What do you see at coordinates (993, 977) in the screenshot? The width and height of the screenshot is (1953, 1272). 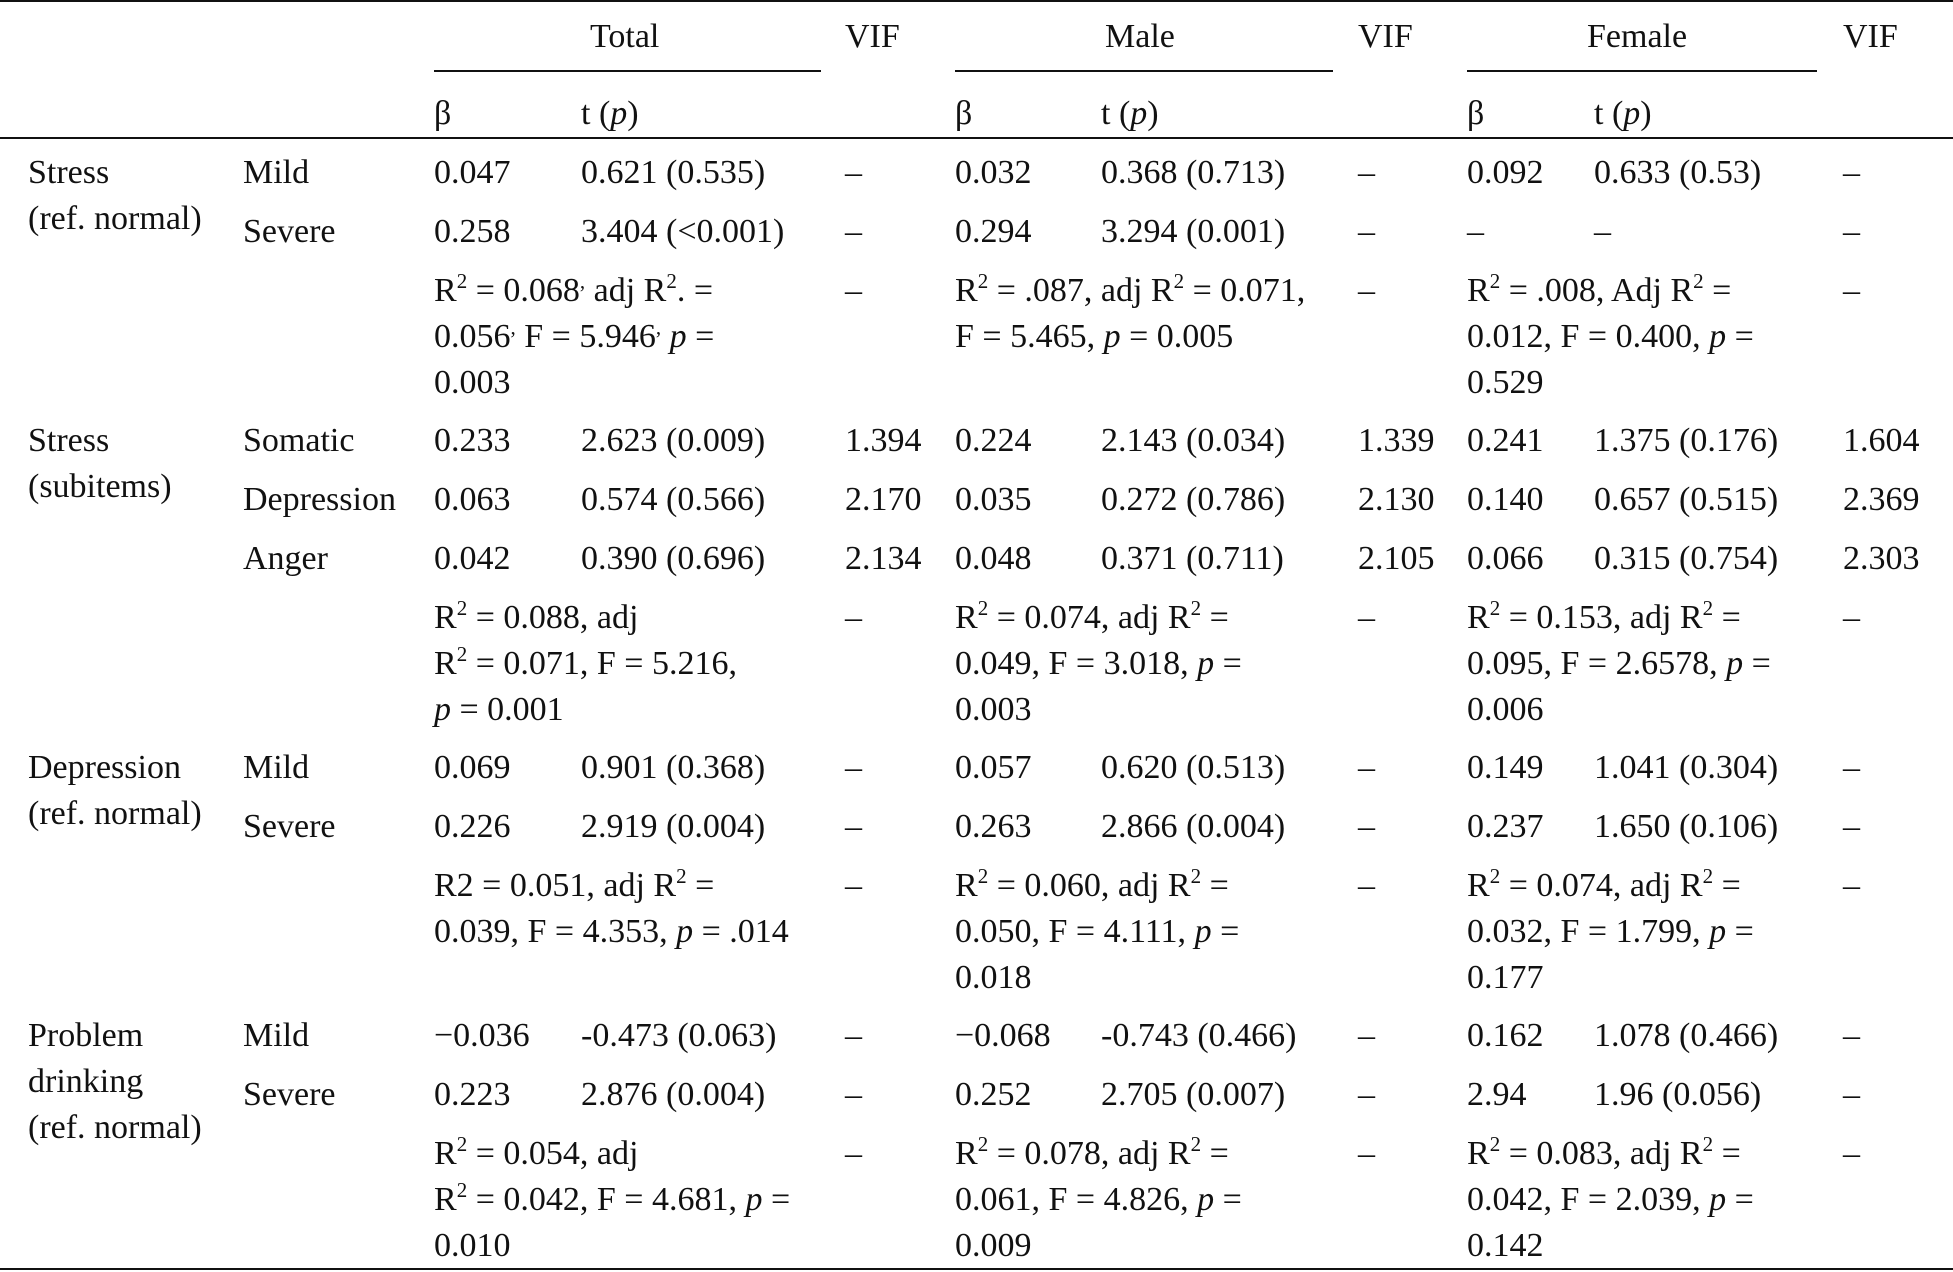 I see `depression-male-fit-line3: 0.018` at bounding box center [993, 977].